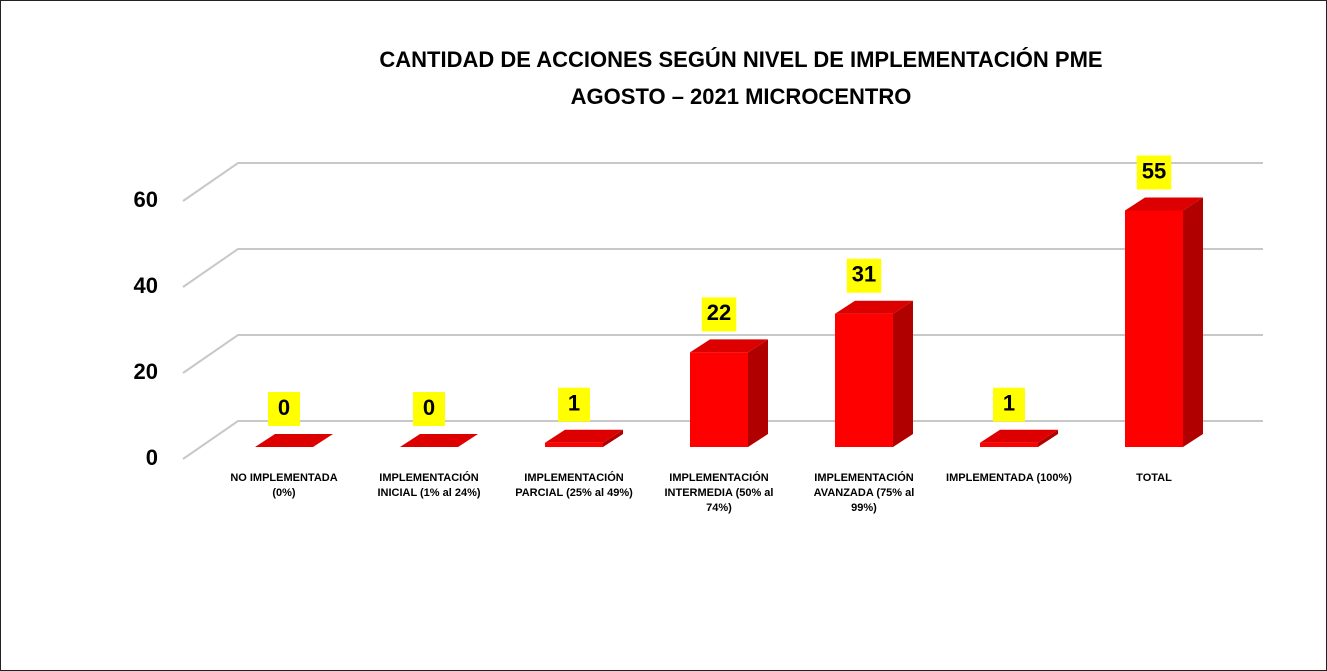  I want to click on x-tick-label: IMPLEMENTACIÓN INICIAL (1% al 24%), so click(429, 485).